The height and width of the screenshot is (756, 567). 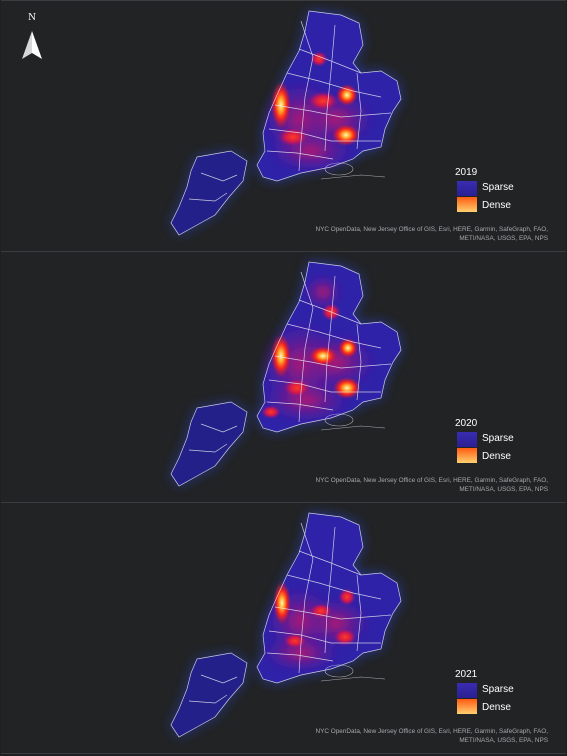 What do you see at coordinates (466, 674) in the screenshot?
I see `legend-year: 2021` at bounding box center [466, 674].